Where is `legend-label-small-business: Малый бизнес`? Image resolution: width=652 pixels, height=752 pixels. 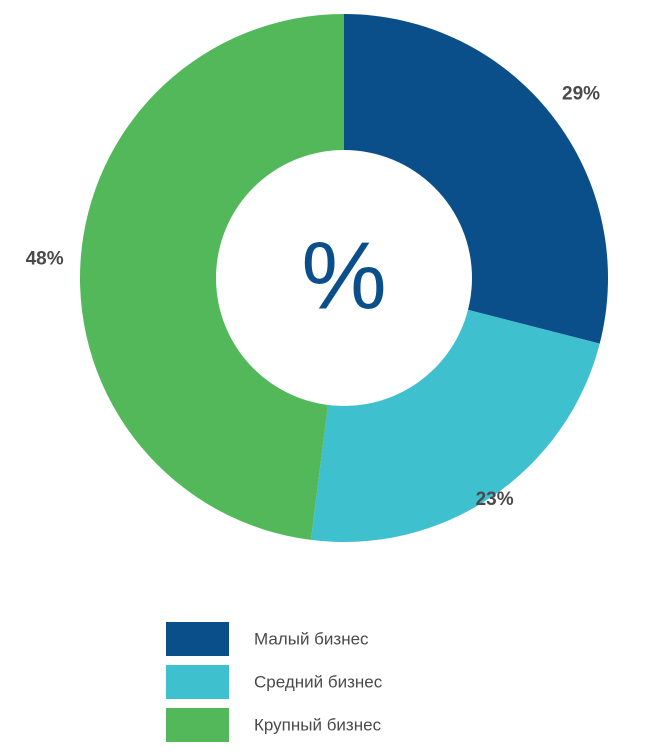
legend-label-small-business: Малый бизнес is located at coordinates (311, 639).